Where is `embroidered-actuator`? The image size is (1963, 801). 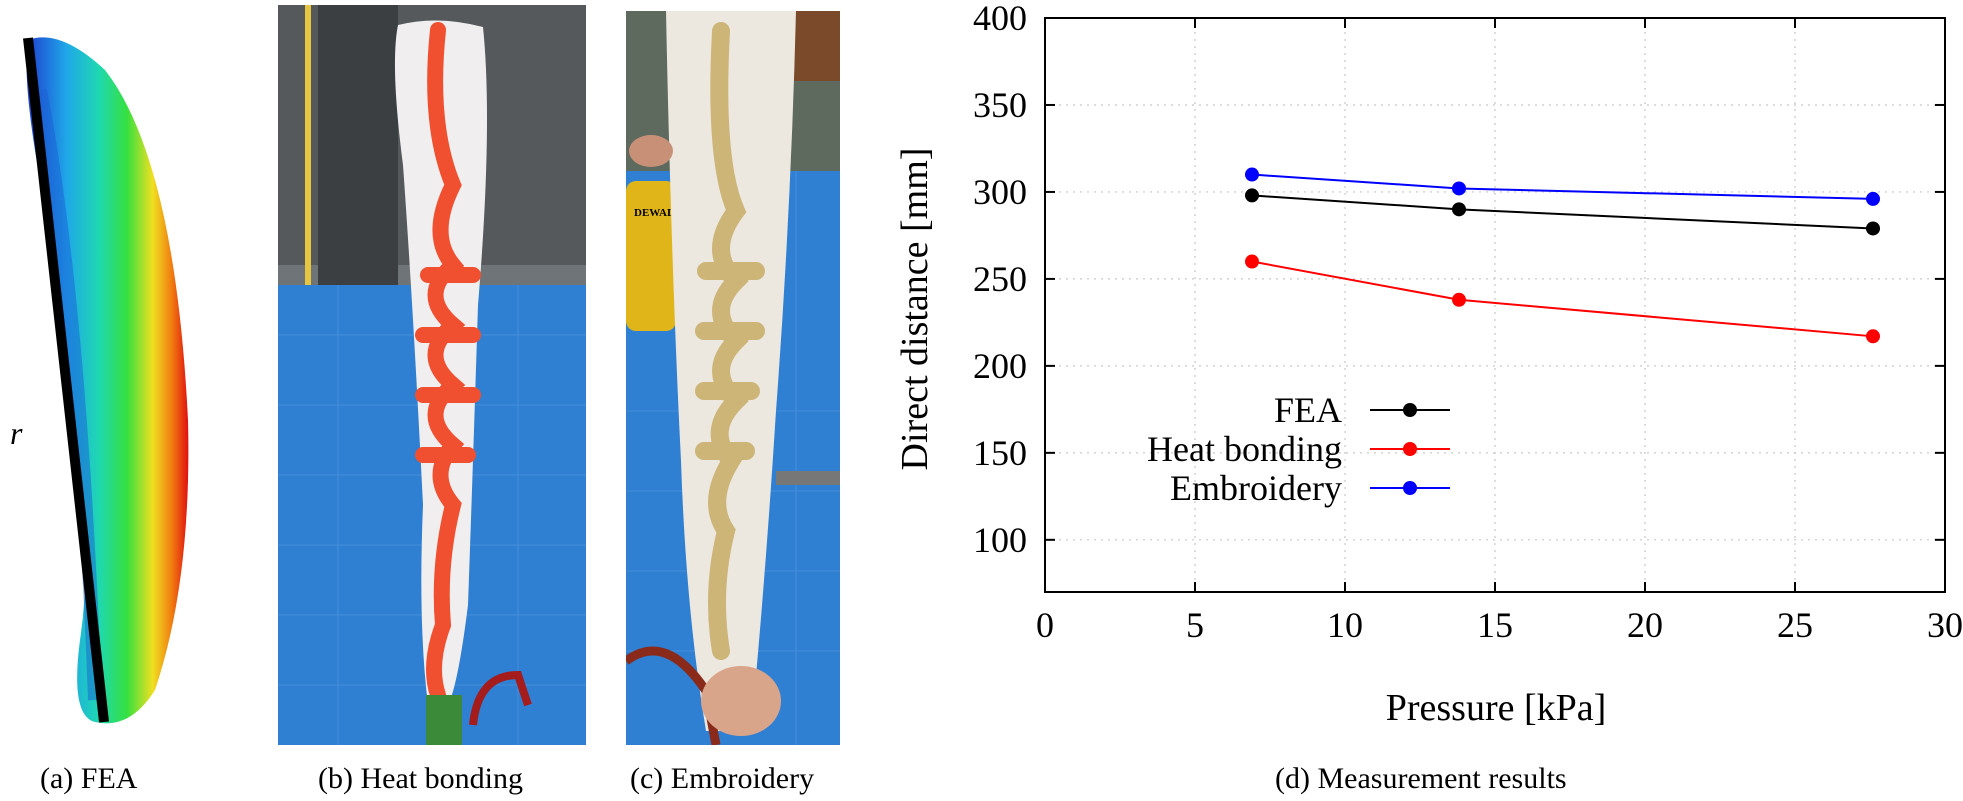
embroidered-actuator is located at coordinates (731, 371).